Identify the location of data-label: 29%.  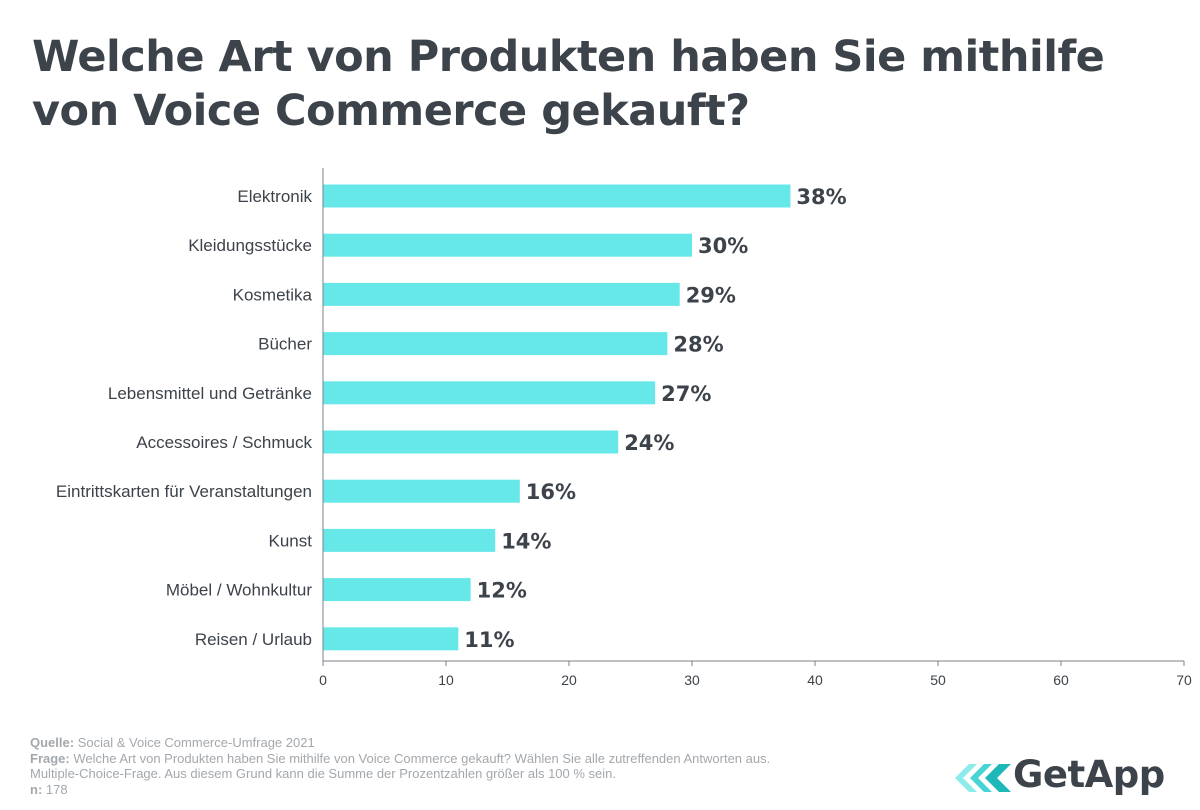
(711, 295).